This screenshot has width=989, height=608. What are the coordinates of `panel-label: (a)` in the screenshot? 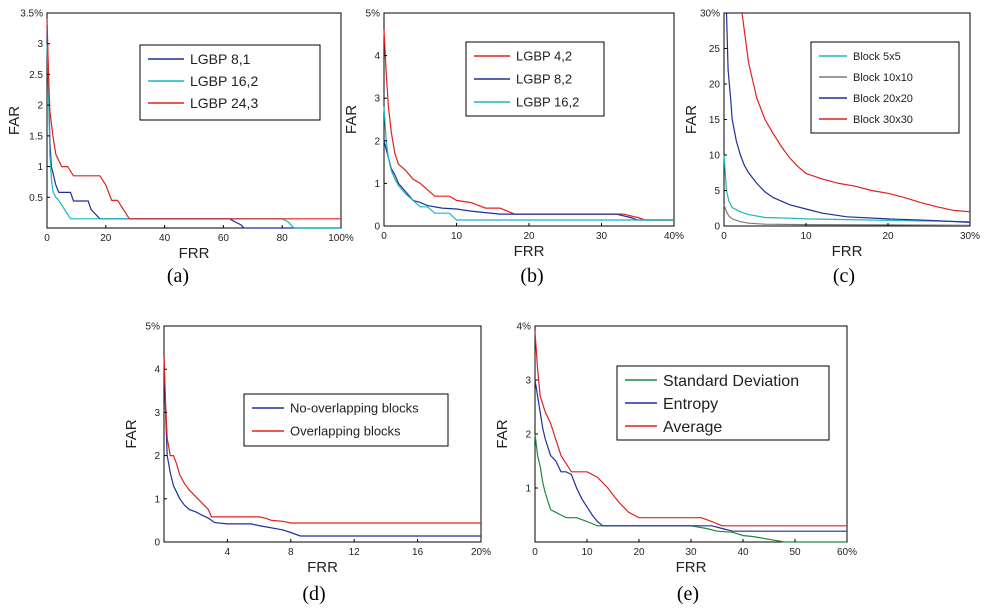 It's located at (178, 276).